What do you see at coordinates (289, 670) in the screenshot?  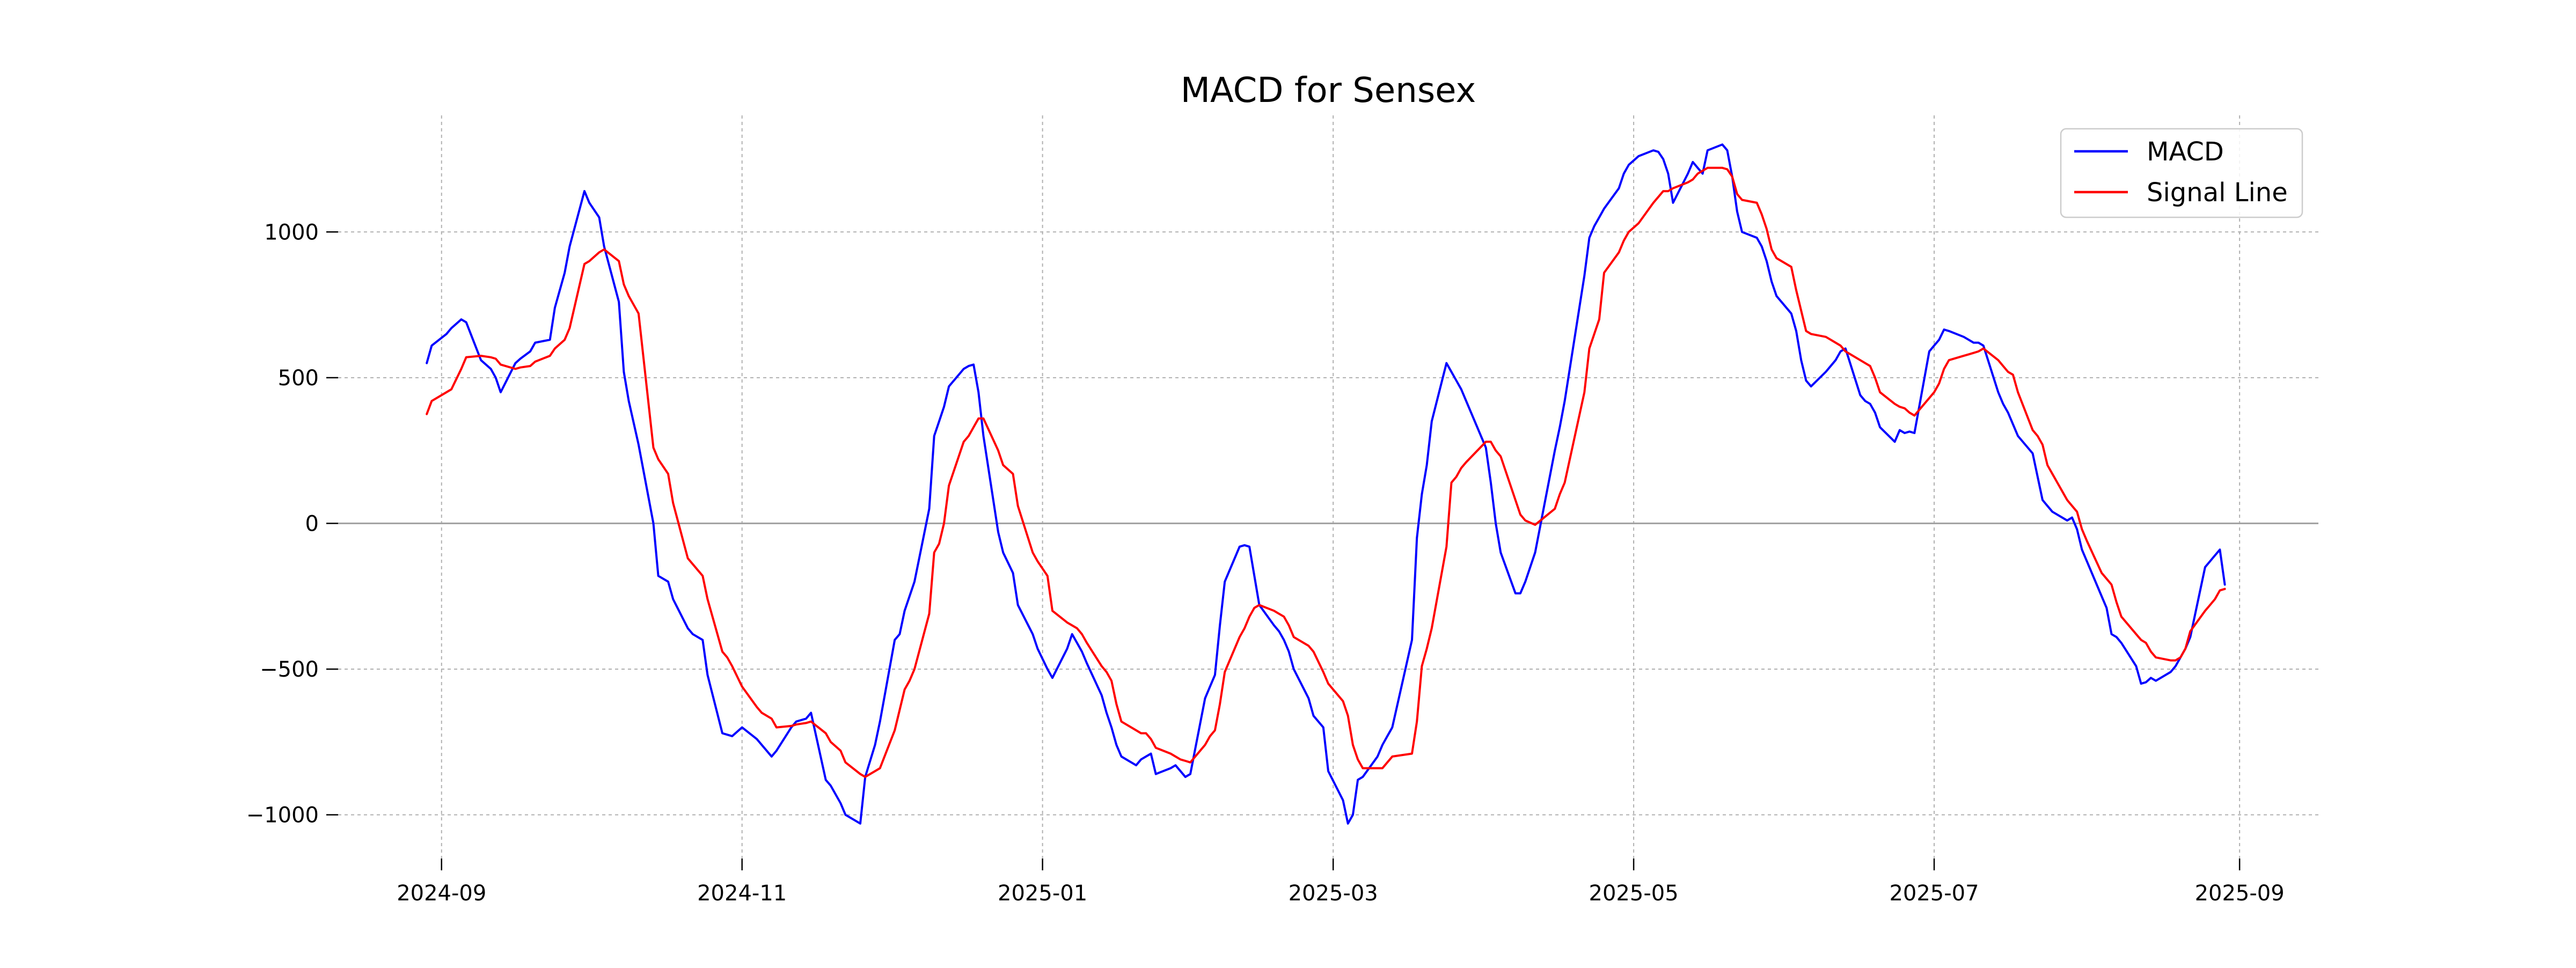 I see `y-tick-label: −500` at bounding box center [289, 670].